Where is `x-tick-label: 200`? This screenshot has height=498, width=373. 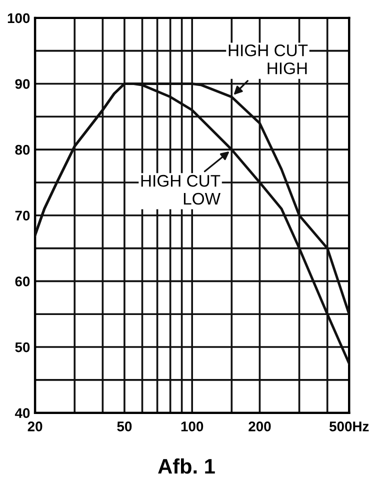
x-tick-label: 200 is located at coordinates (259, 427).